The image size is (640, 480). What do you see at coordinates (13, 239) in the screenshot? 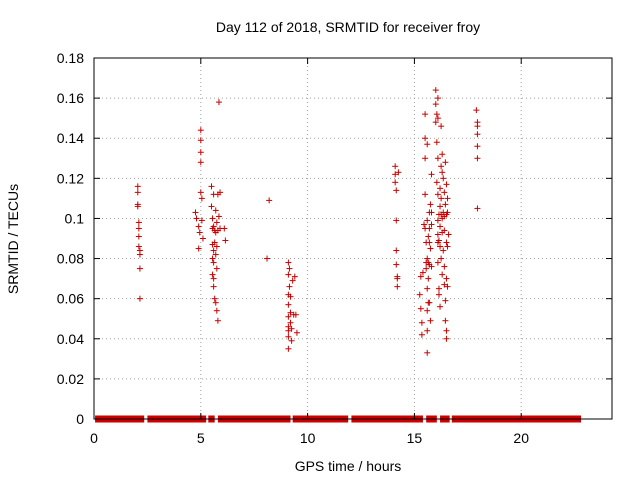
I see `y-axis-label: SRMTID / TECUs` at bounding box center [13, 239].